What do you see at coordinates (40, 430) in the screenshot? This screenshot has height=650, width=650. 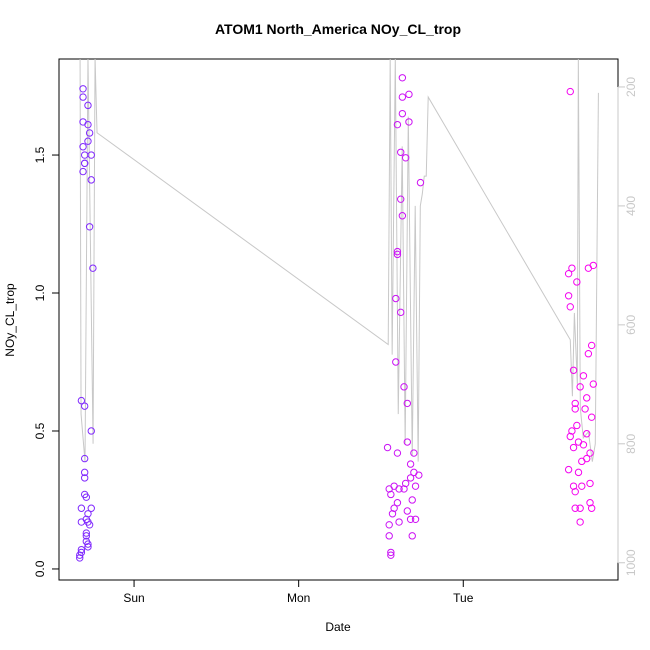 I see `y-tick-label: 0.5` at bounding box center [40, 430].